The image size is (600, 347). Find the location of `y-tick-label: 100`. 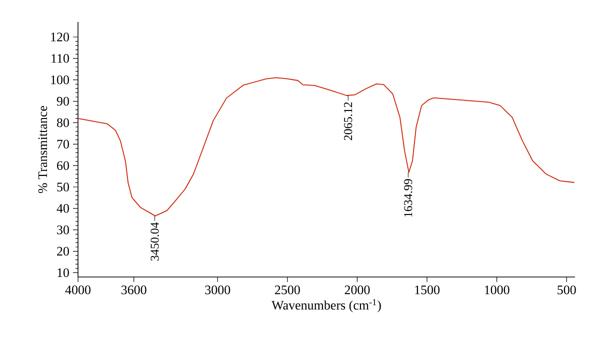

y-tick-label: 100 is located at coordinates (60, 79).